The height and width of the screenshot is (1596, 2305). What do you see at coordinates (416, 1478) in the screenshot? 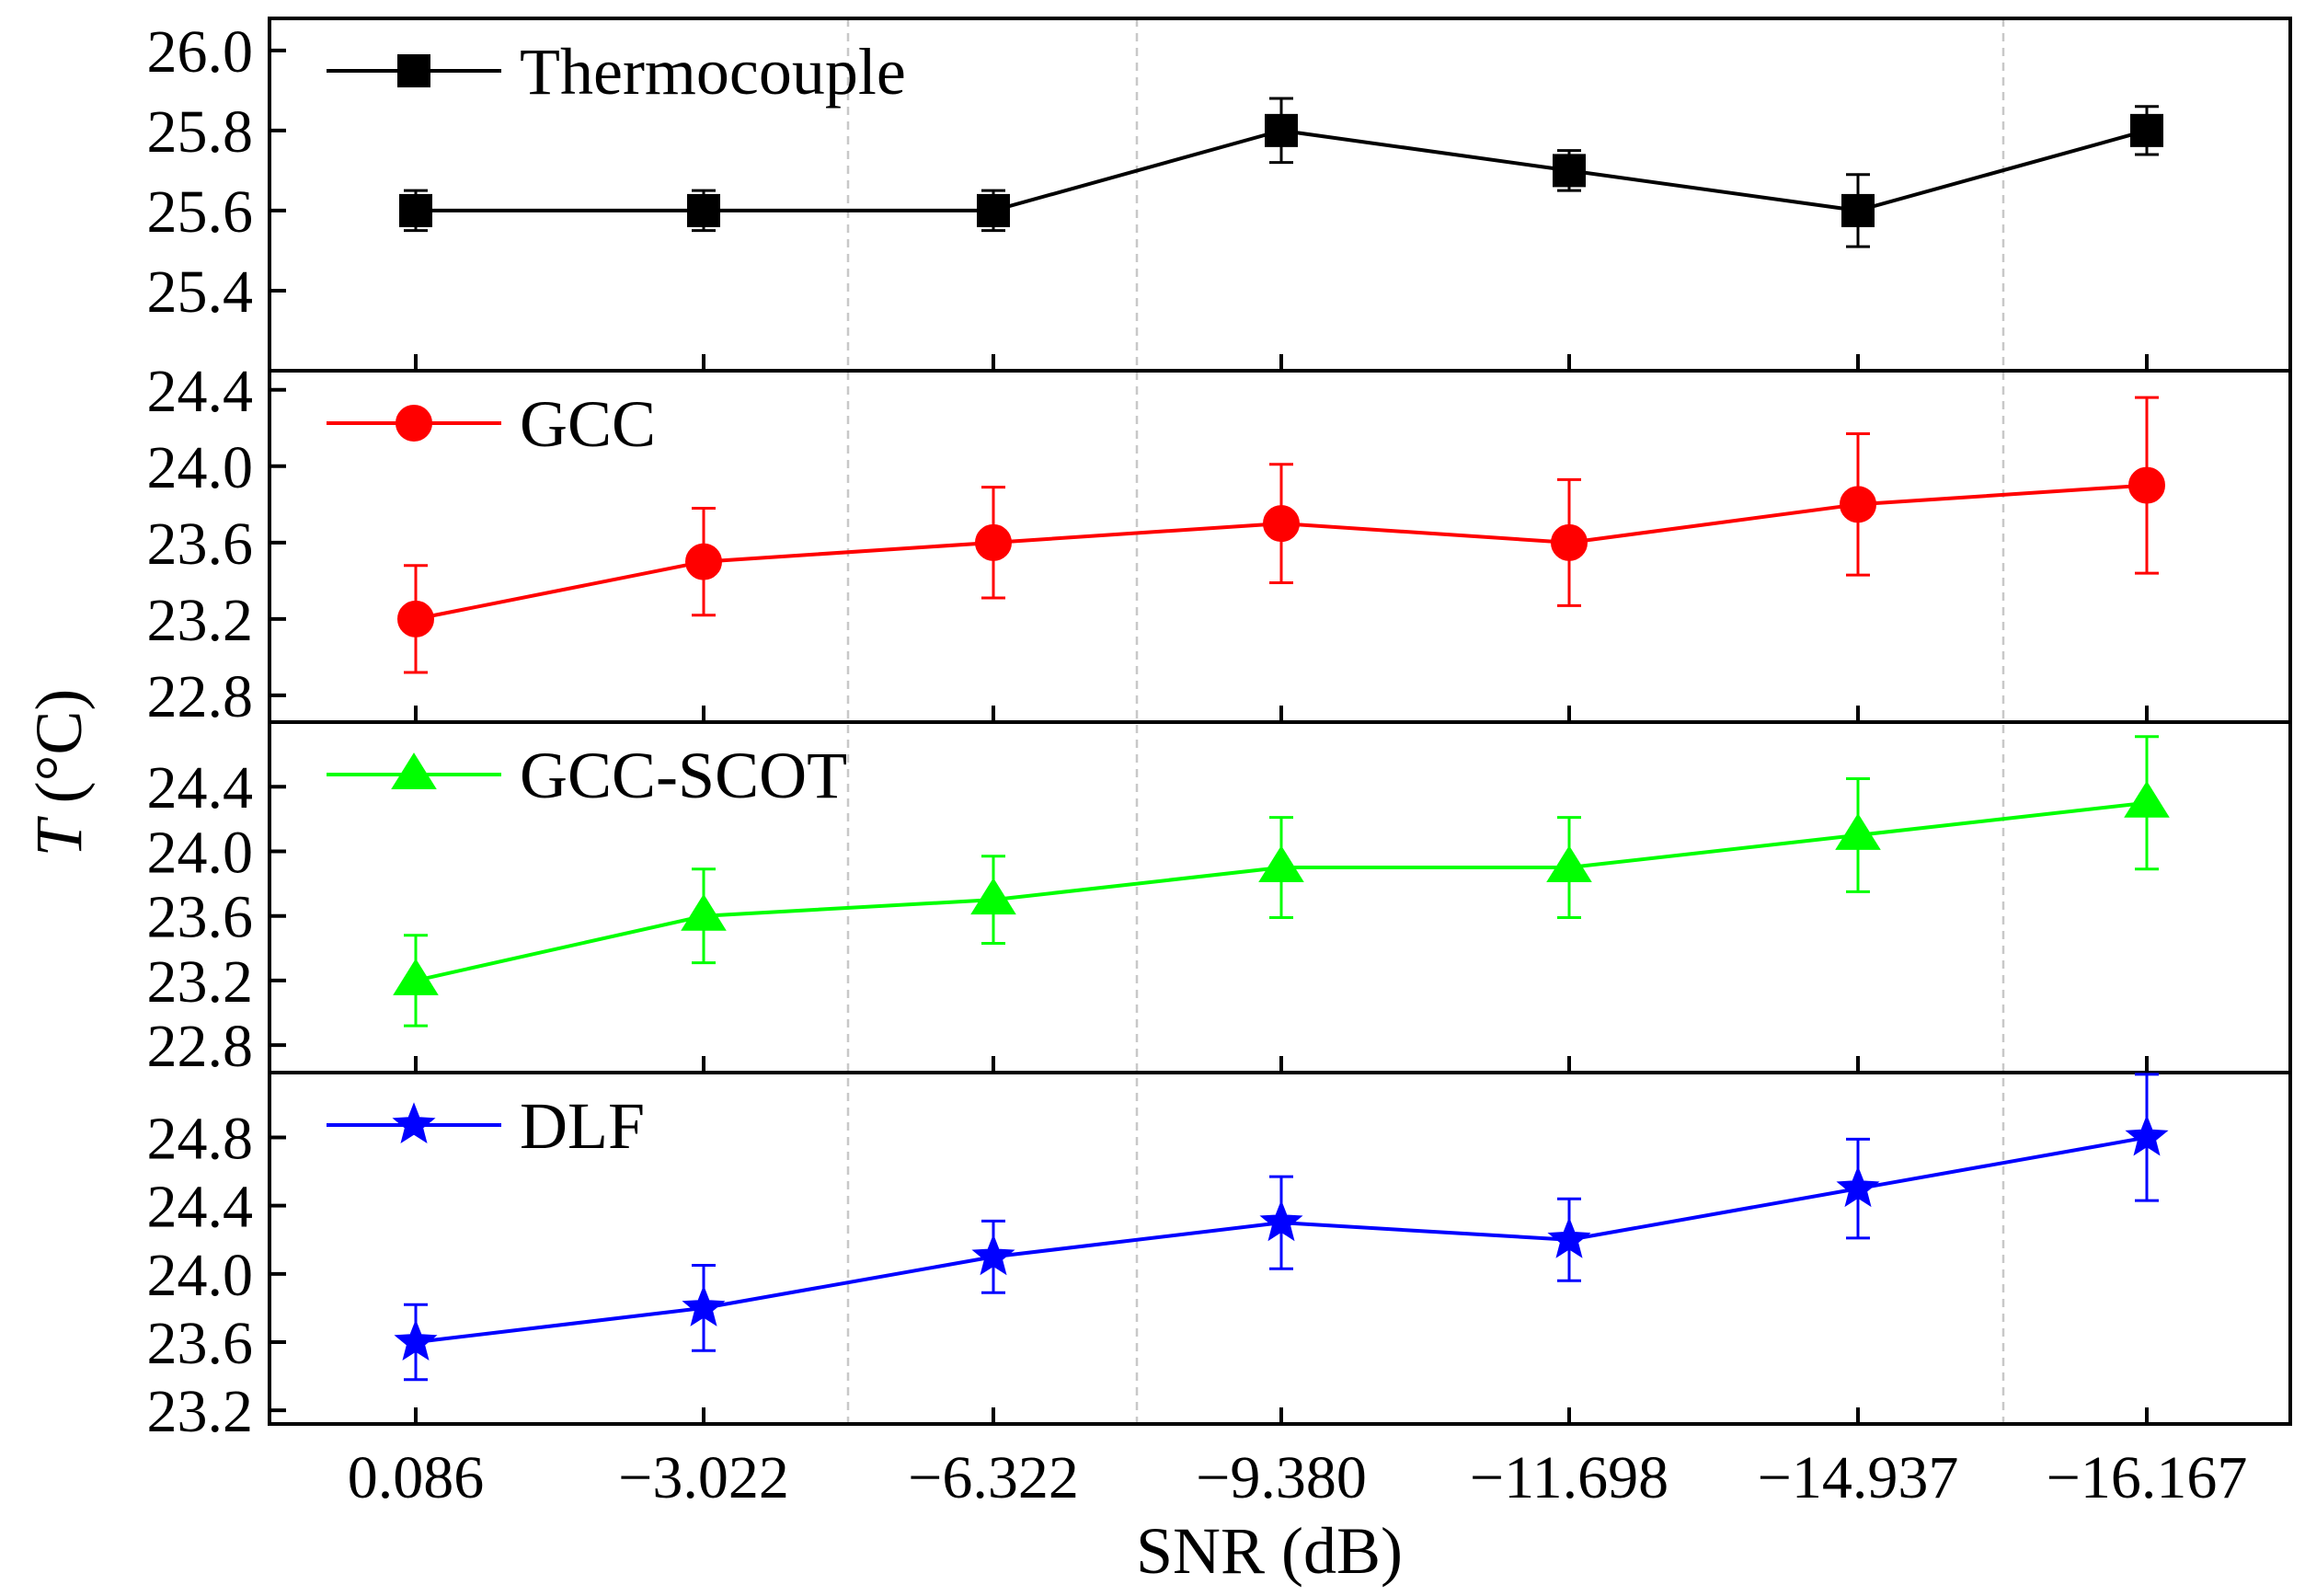
I see `x-tick-label: 0.086` at bounding box center [416, 1478].